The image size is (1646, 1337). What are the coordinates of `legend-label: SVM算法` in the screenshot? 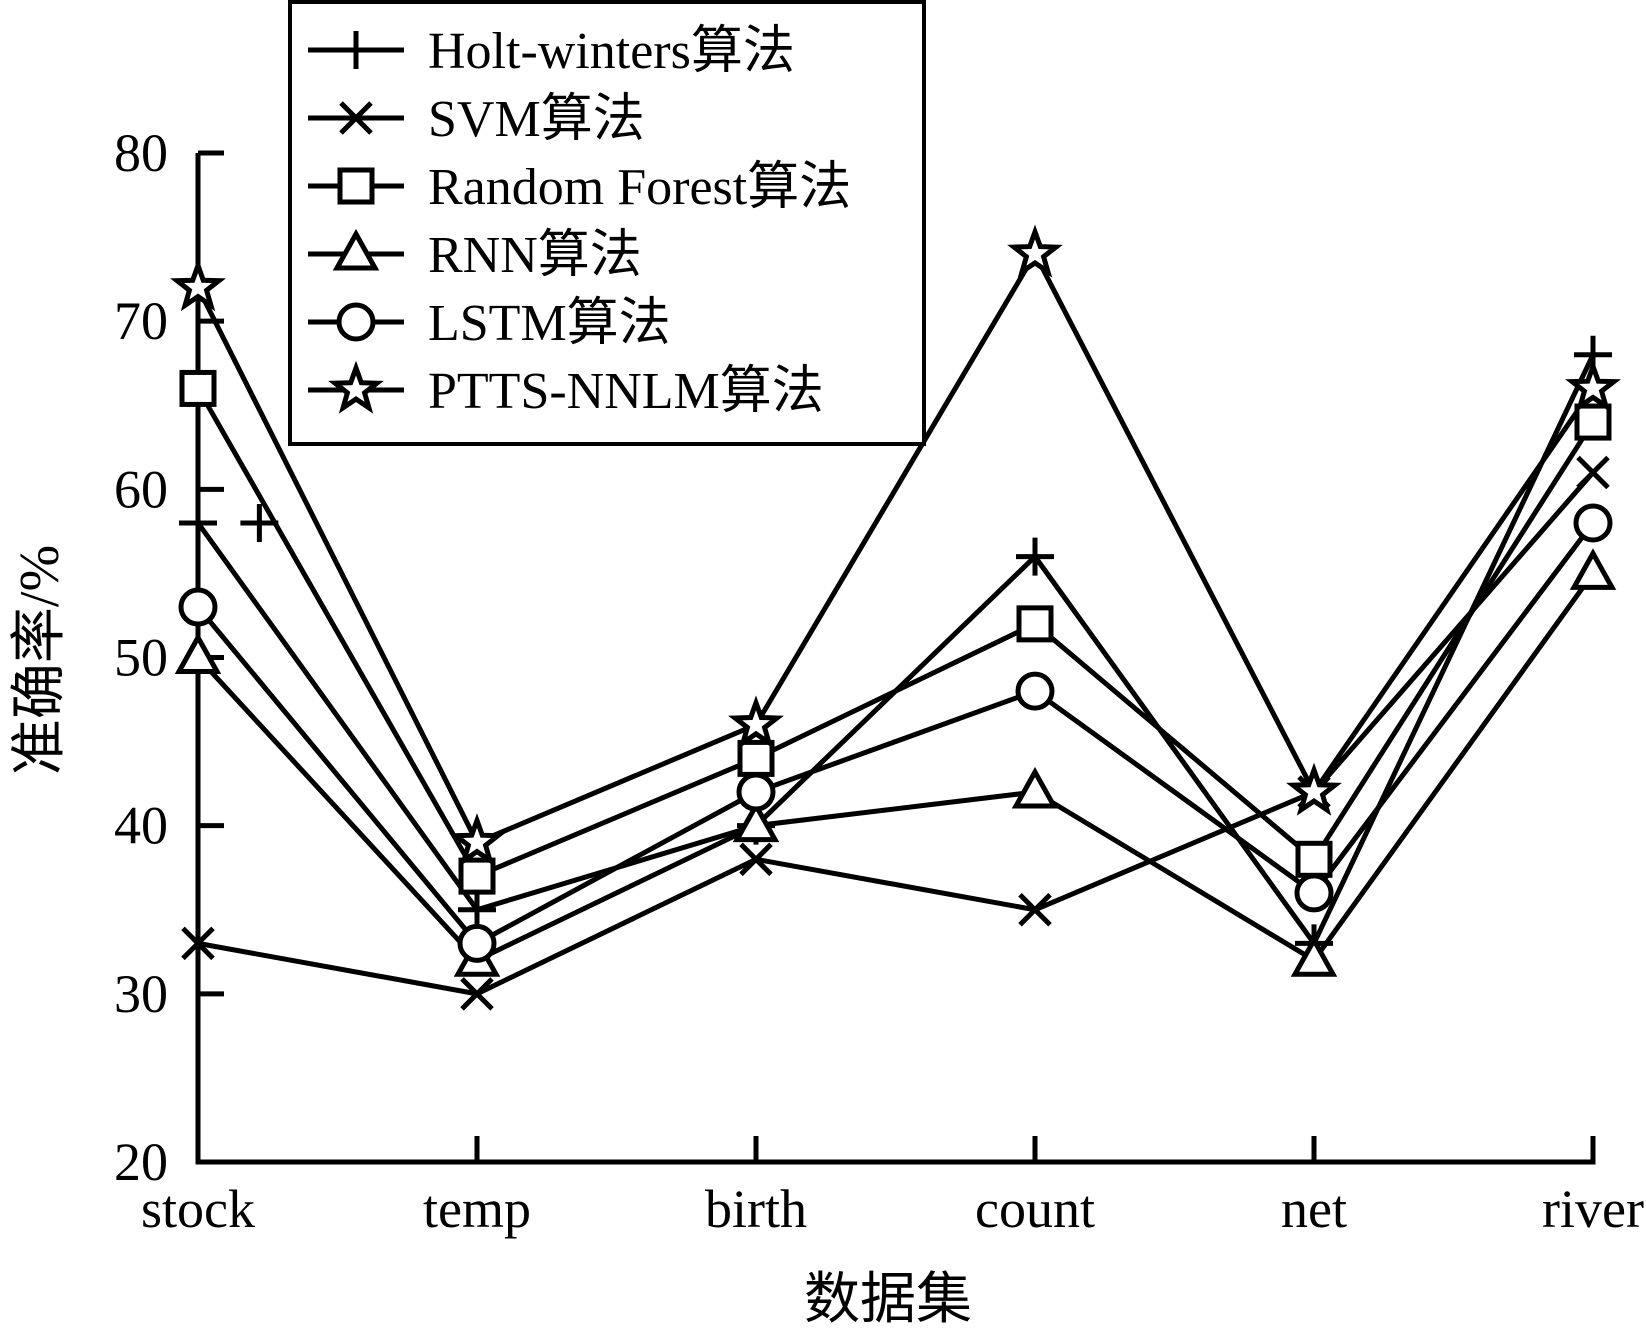 It's located at (536, 119).